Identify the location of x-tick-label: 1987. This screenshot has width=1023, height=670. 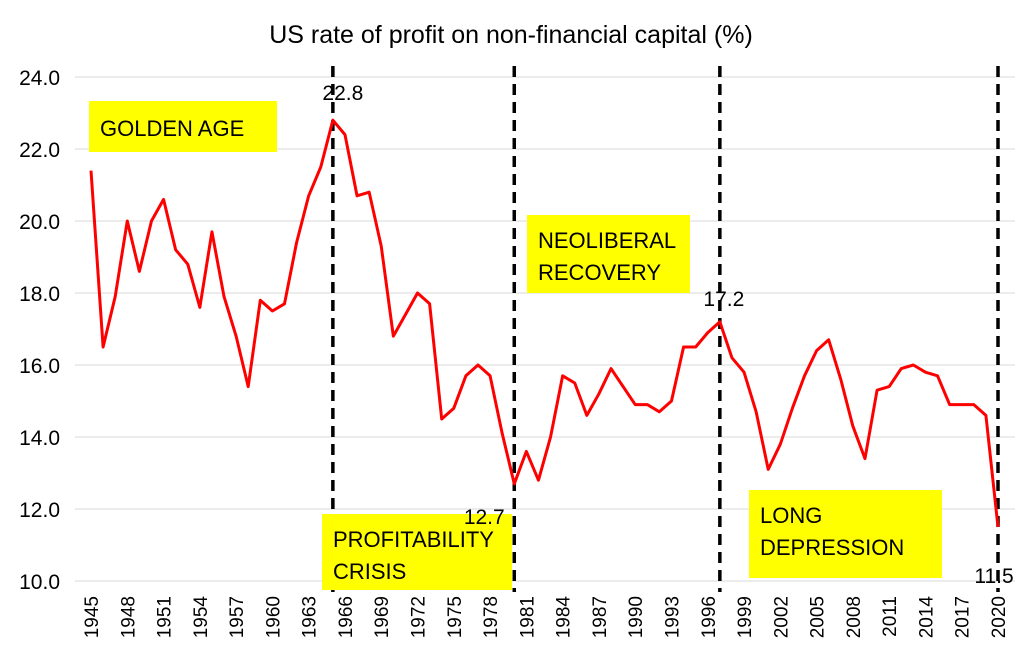
(600, 617).